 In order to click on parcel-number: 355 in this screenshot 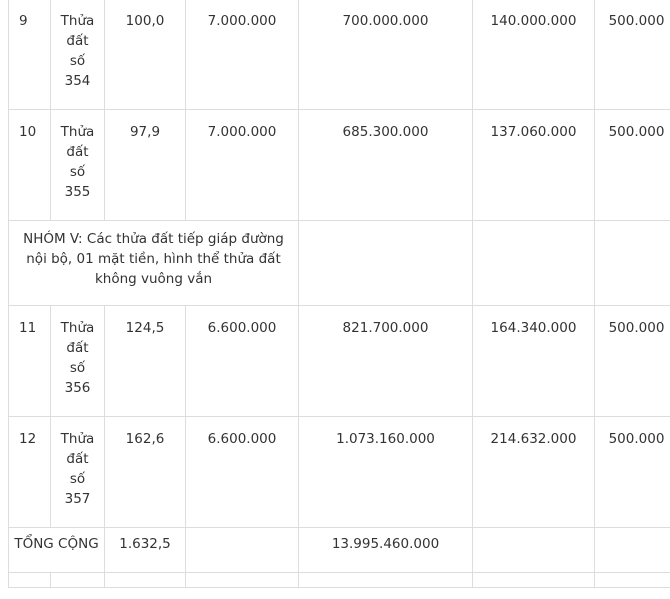, I will do `click(77, 192)`.